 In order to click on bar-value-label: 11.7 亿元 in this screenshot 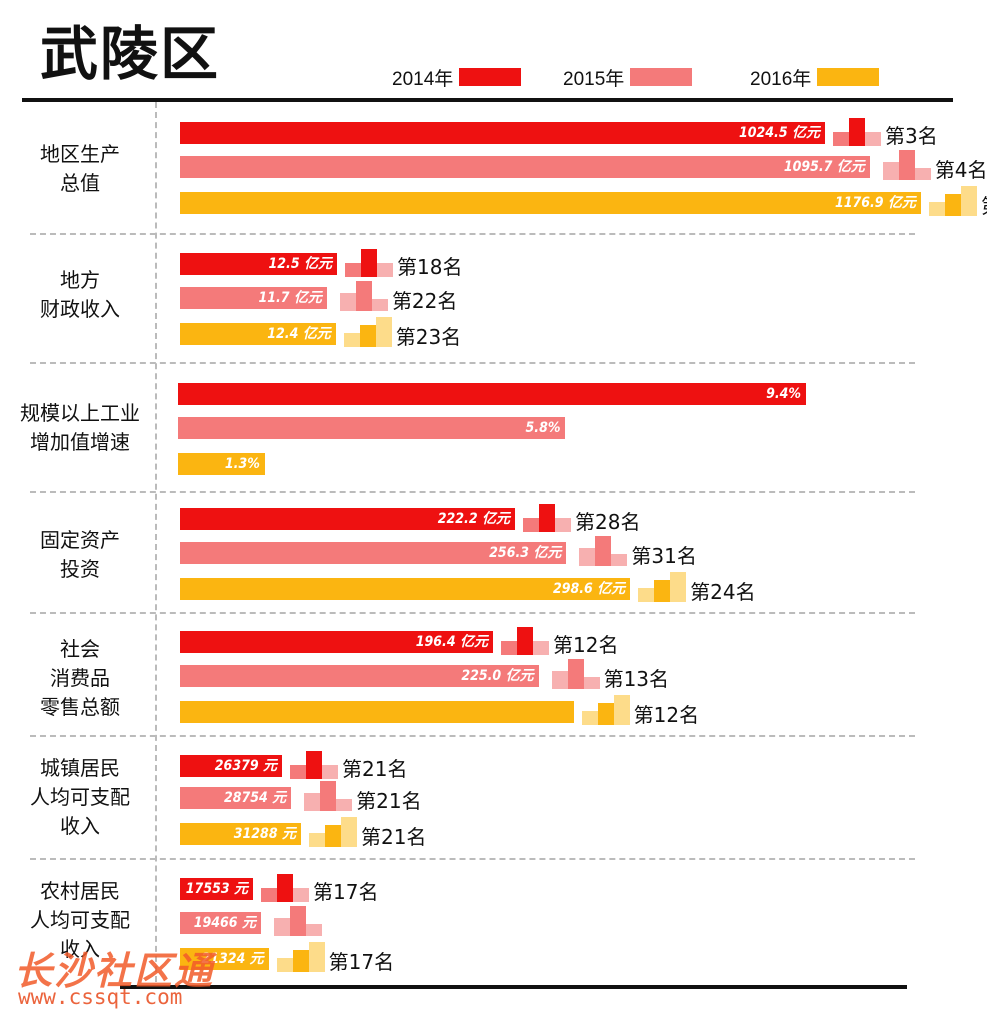, I will do `click(290, 298)`.